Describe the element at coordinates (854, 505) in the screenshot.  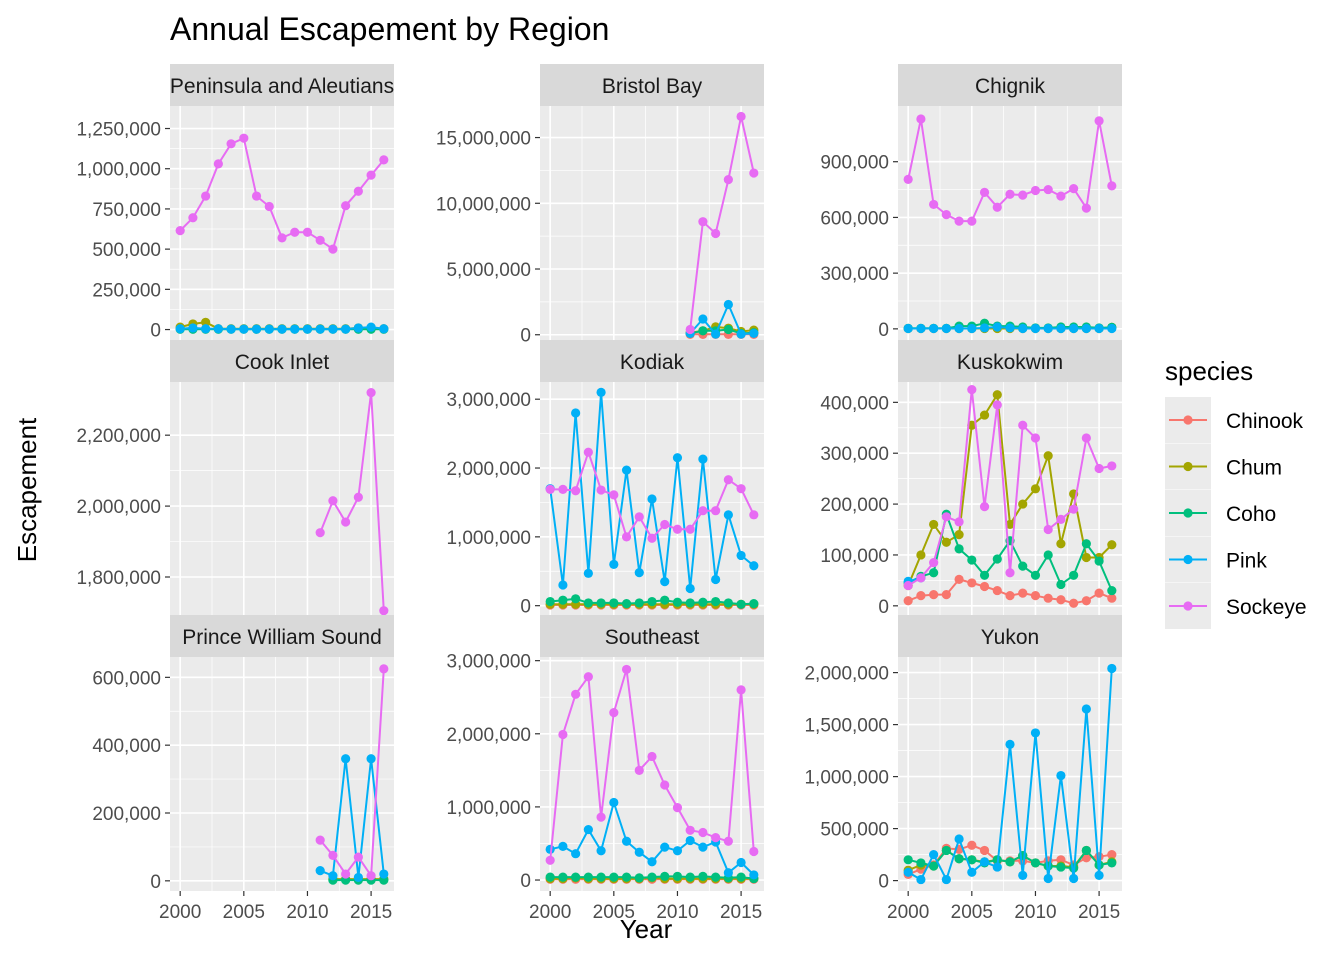
I see `y-tick-label: 200,000` at that location.